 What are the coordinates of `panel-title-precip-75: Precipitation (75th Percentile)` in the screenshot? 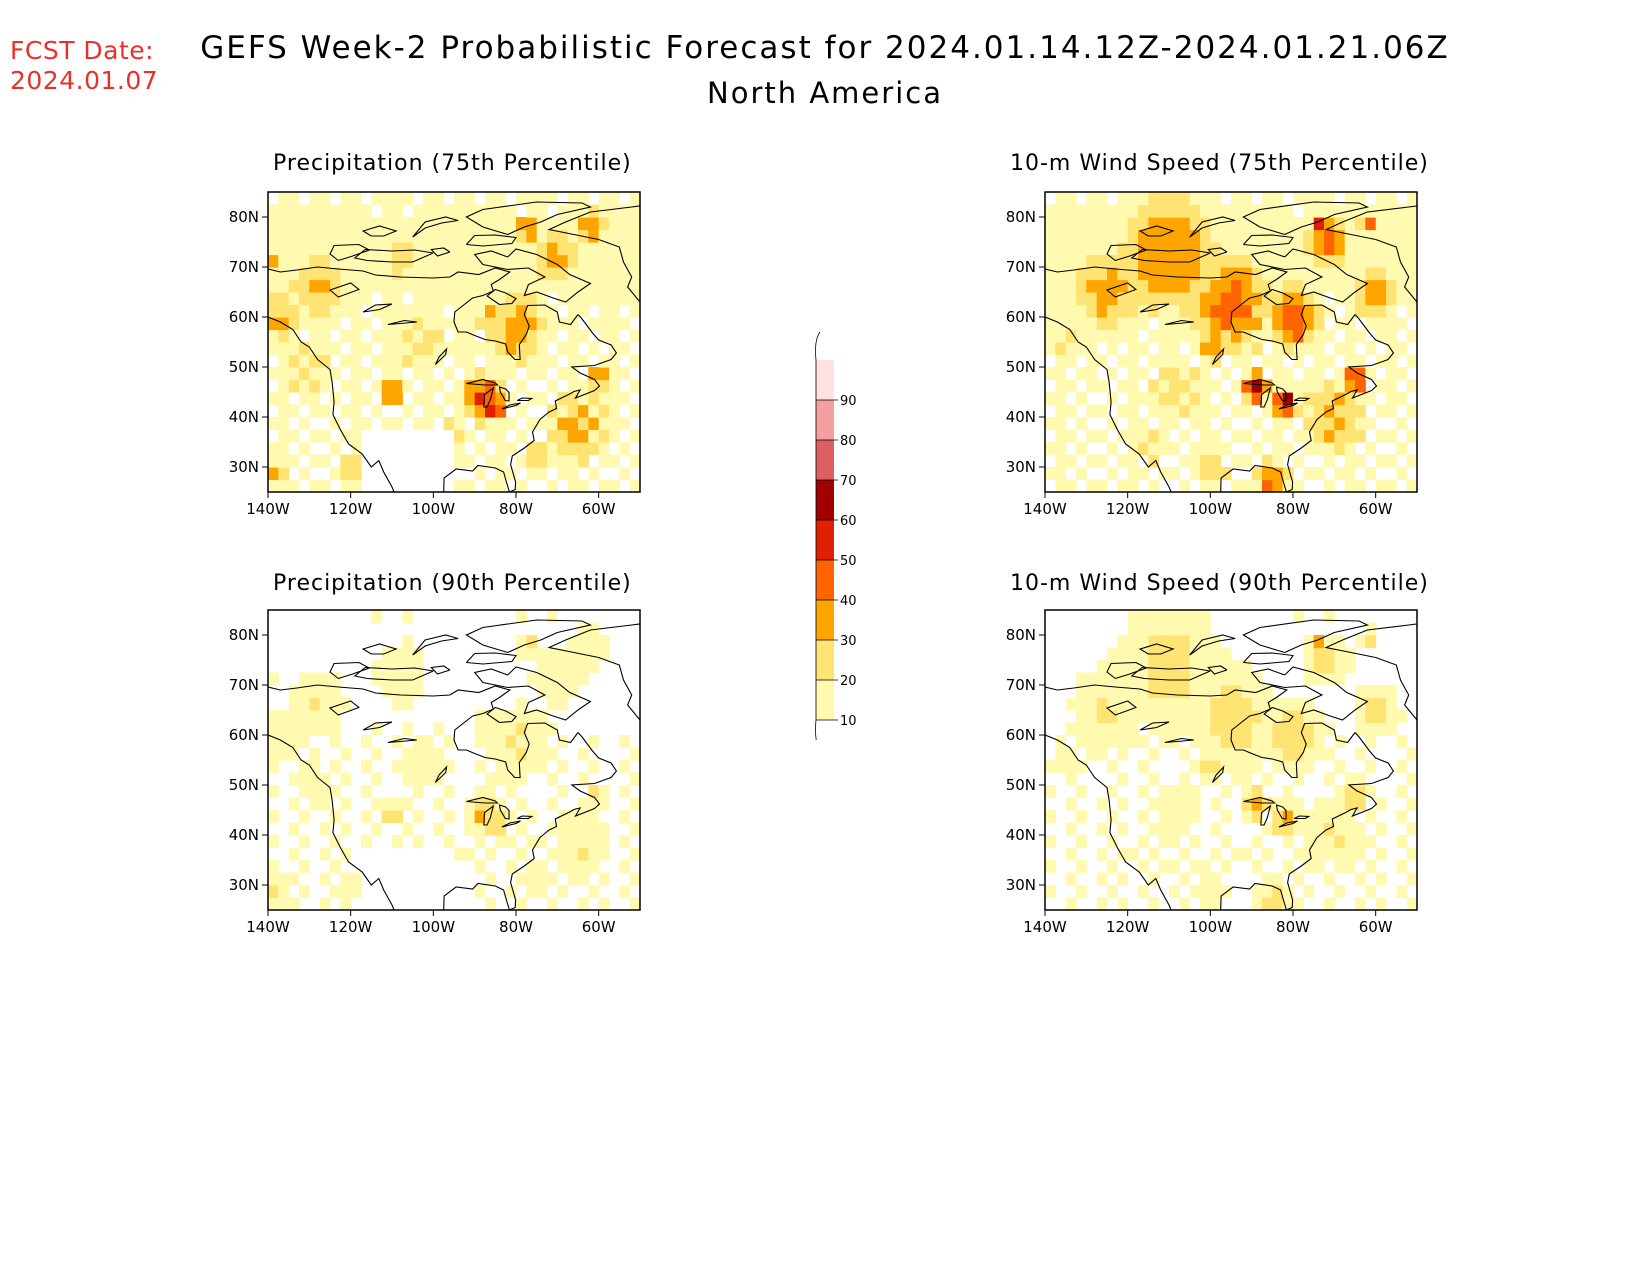 It's located at (452, 163).